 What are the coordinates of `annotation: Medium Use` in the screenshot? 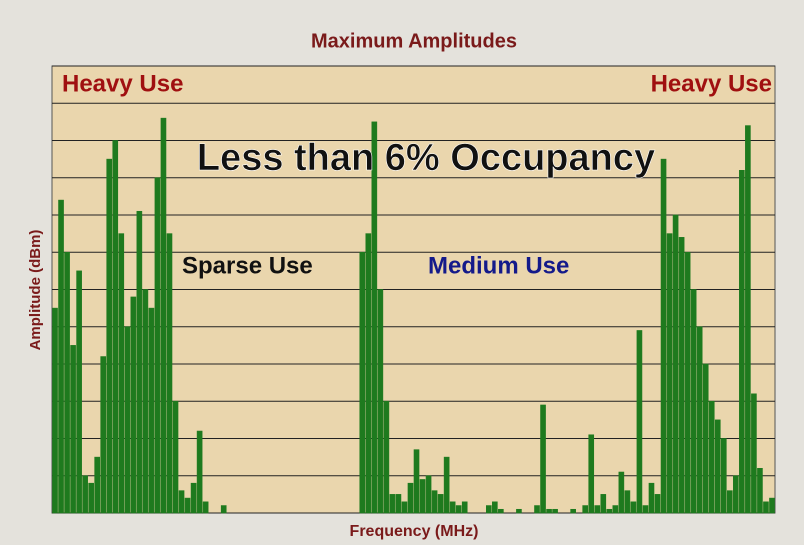 It's located at (498, 265).